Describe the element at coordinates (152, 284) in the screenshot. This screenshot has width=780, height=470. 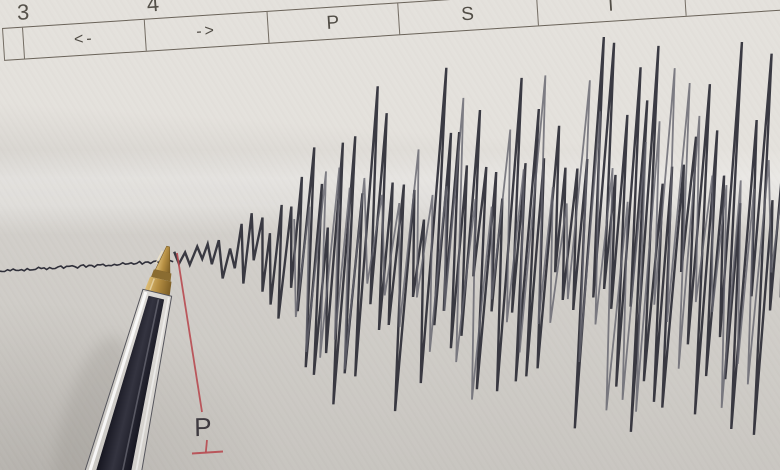
I see `pen-holder-glint` at that location.